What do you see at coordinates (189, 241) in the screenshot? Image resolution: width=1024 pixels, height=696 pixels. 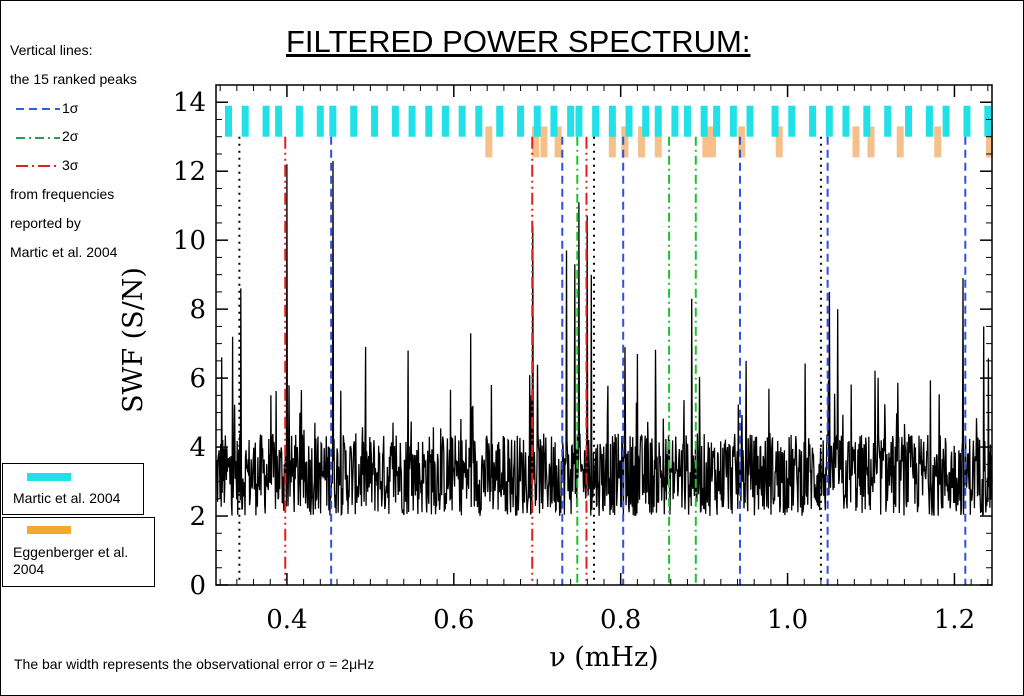 I see `y-tick-label: 10` at bounding box center [189, 241].